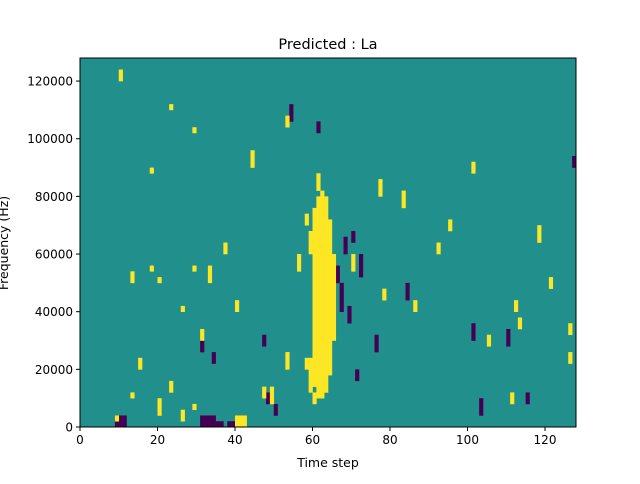  What do you see at coordinates (157, 440) in the screenshot?
I see `x-tick-label: 20` at bounding box center [157, 440].